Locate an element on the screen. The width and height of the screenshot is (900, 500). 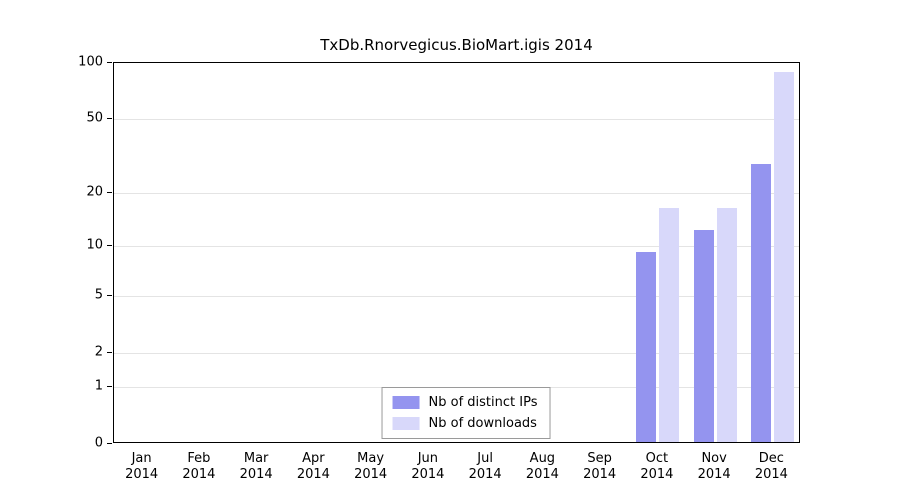
x-tick-month: Mar is located at coordinates (256, 458).